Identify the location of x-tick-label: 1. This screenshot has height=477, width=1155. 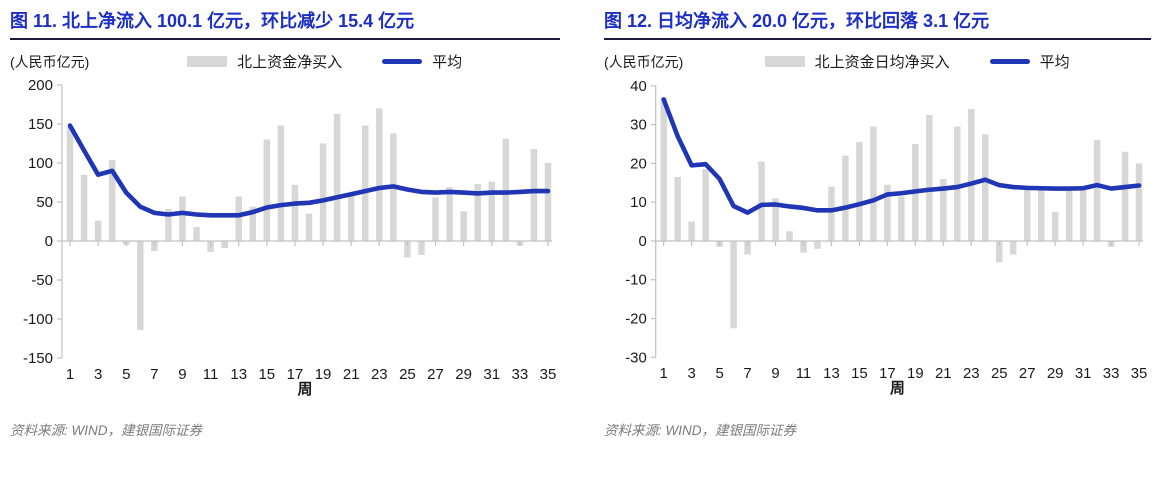
(70, 374).